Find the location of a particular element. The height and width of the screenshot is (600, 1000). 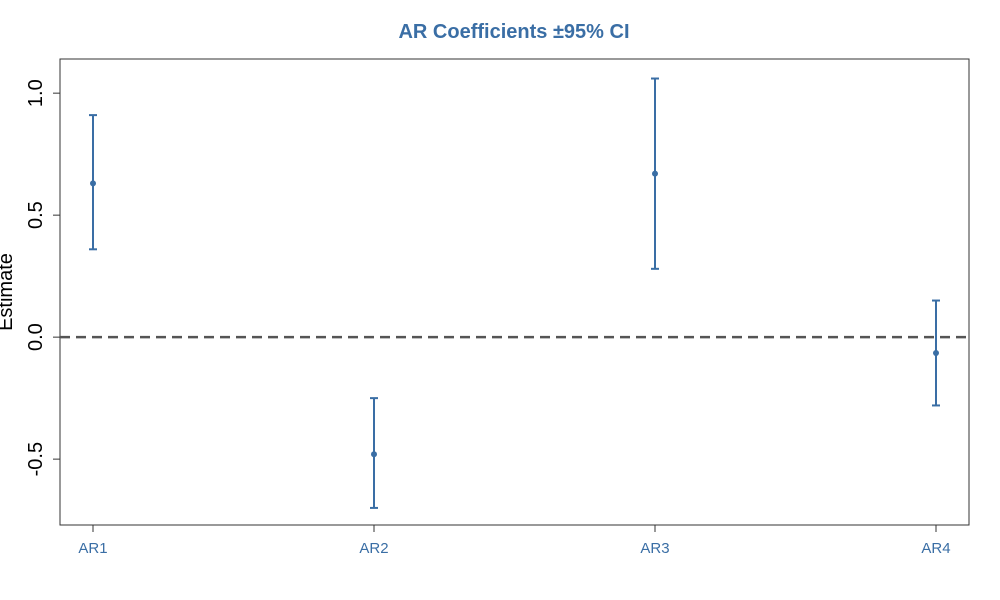

errorbar-ar3 is located at coordinates (655, 173).